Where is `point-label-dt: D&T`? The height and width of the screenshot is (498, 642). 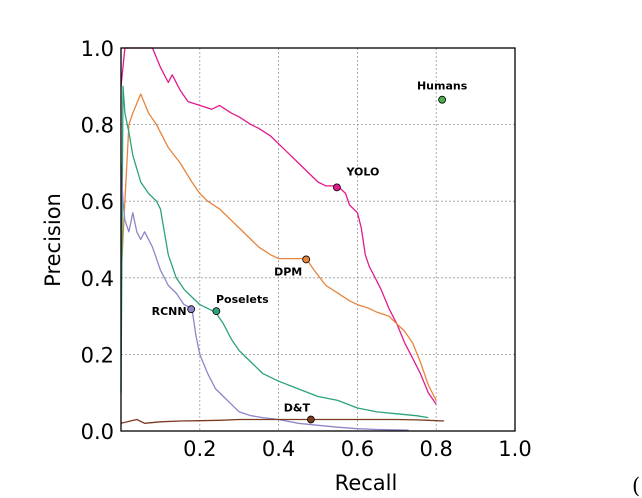
point-label-dt: D&T is located at coordinates (297, 408).